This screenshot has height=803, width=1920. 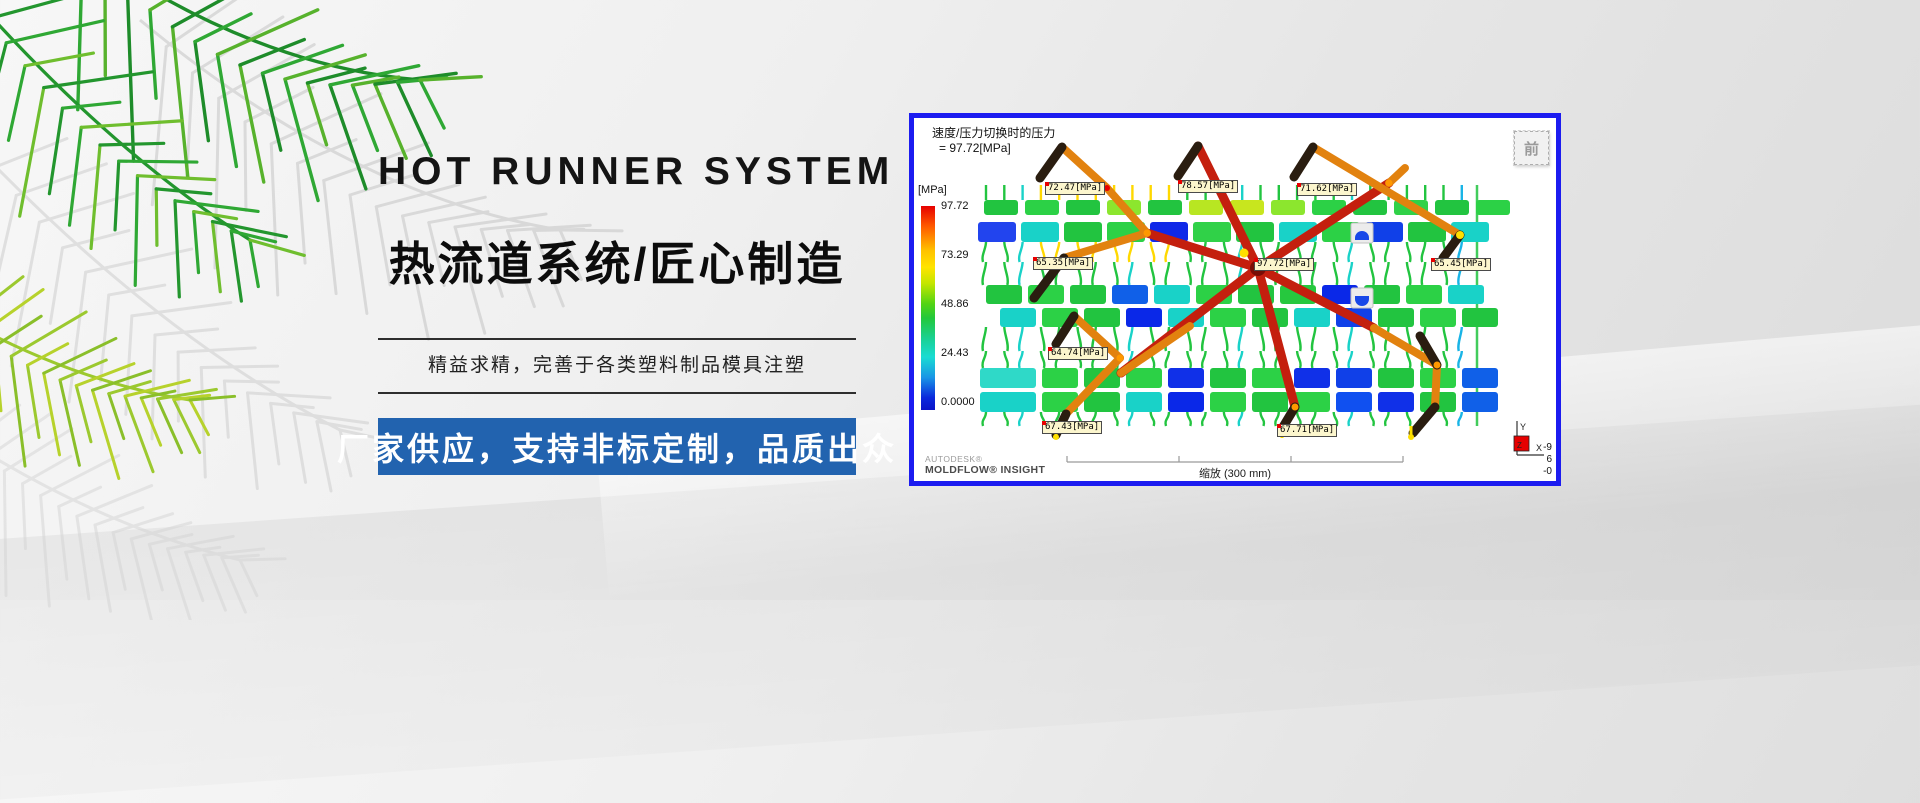 I want to click on moldflow-insight-logo: MOLDFLOW® INSIGHT, so click(x=985, y=470).